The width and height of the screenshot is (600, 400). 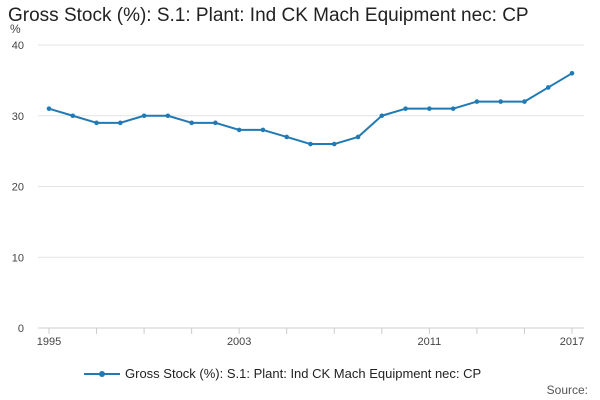 What do you see at coordinates (567, 390) in the screenshot?
I see `source-label: Source:` at bounding box center [567, 390].